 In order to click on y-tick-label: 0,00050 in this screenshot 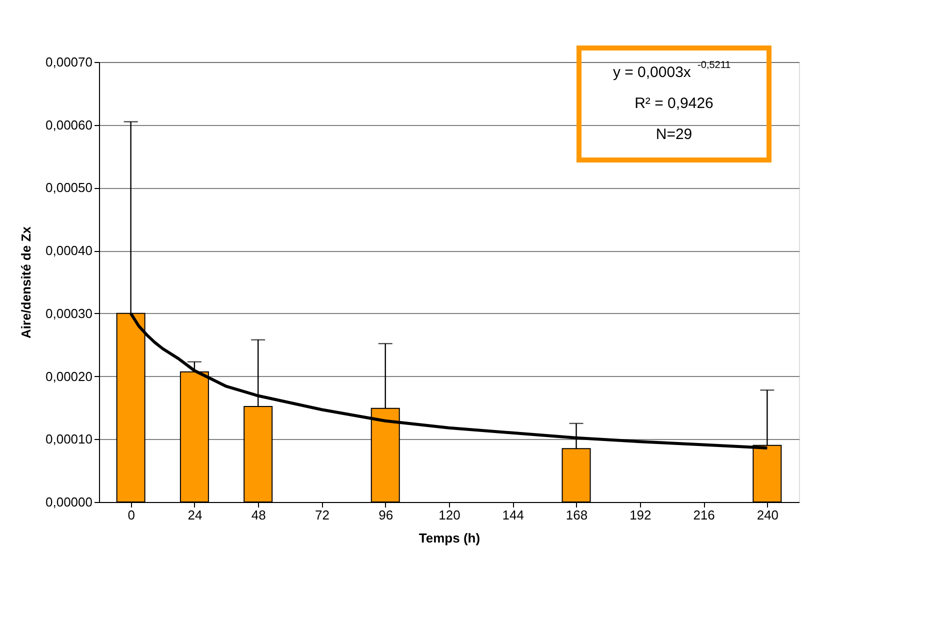, I will do `click(69, 188)`.